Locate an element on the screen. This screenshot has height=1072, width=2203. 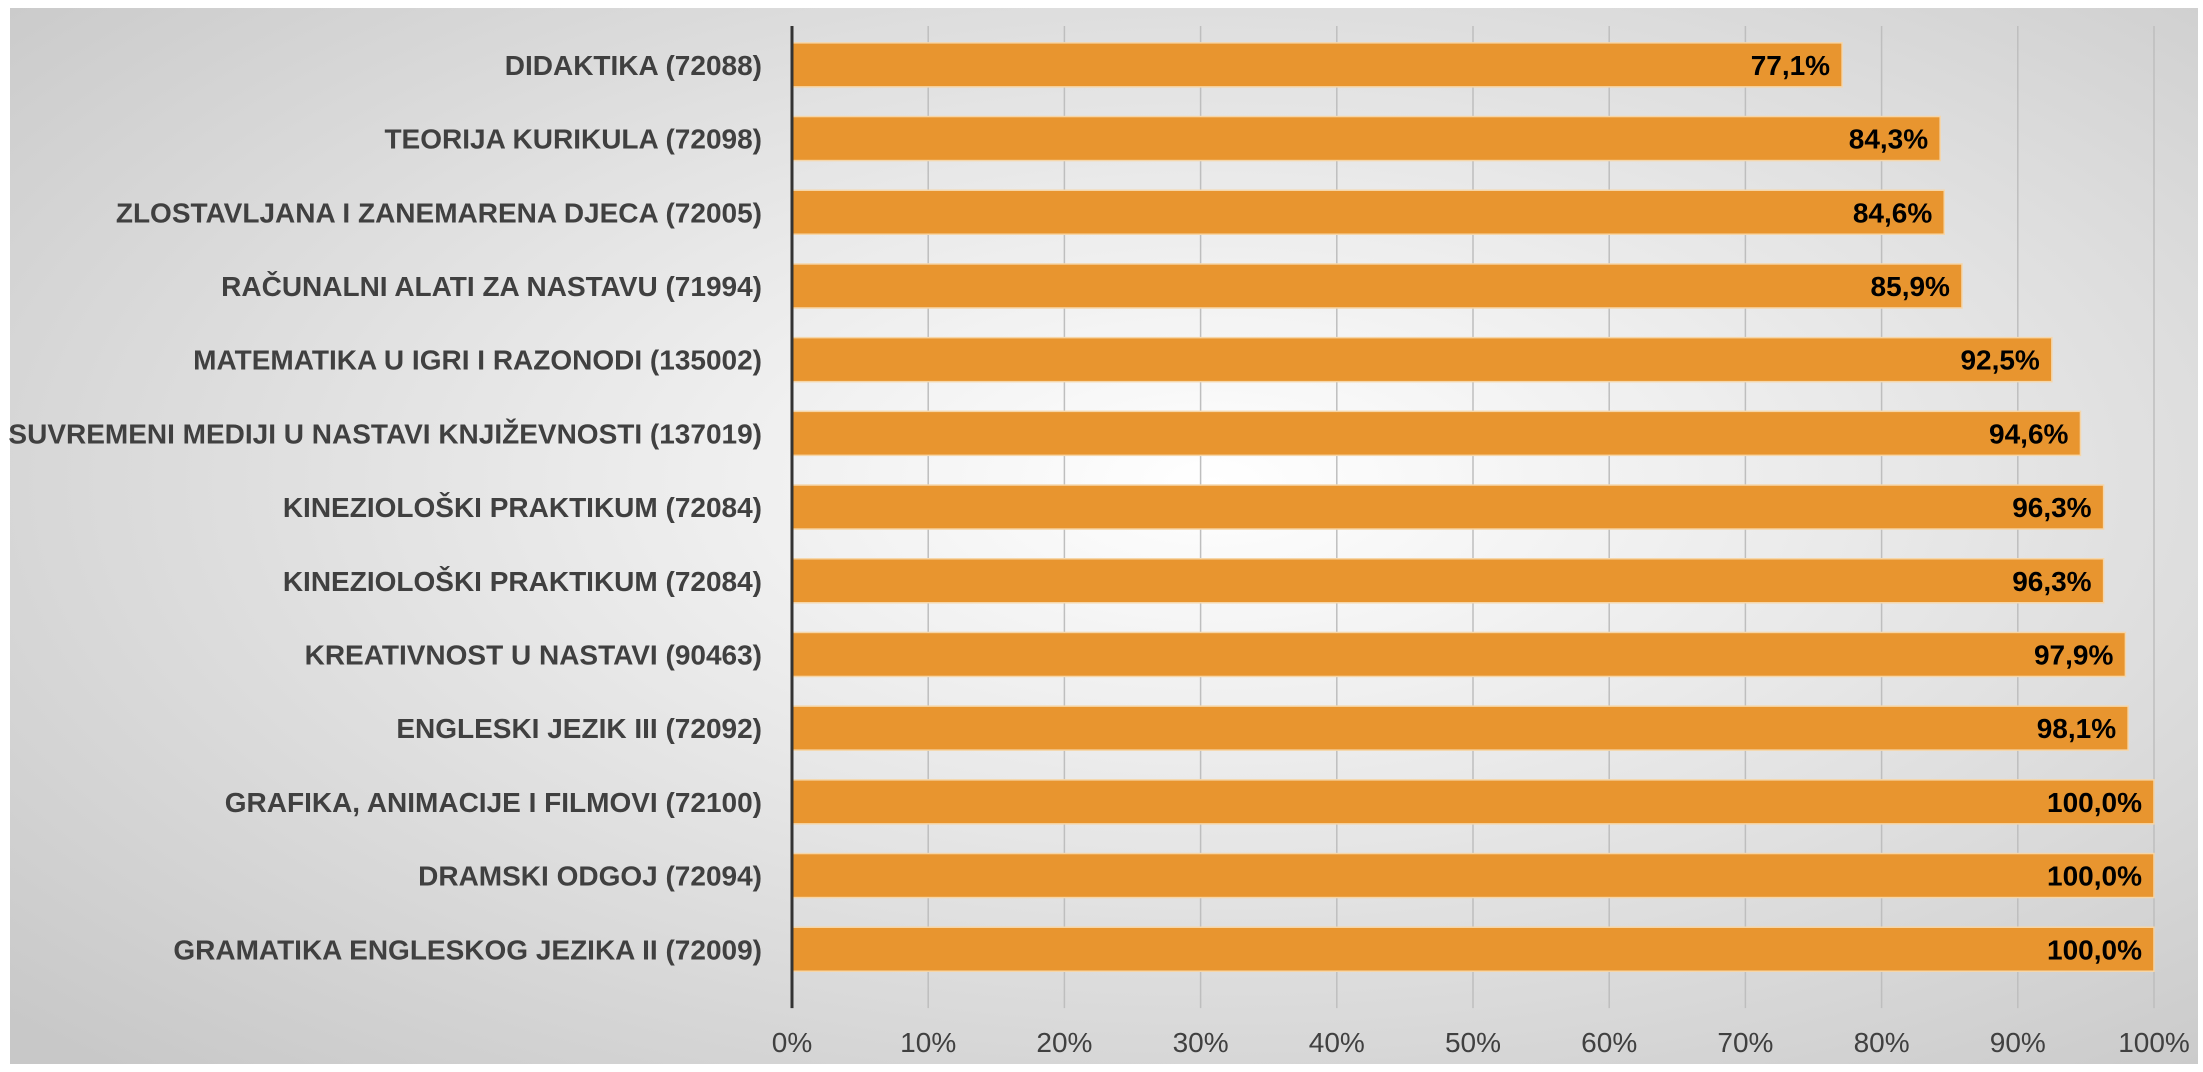
category-label: MATEMATIKA U IGRI I RAZONODI (135002) is located at coordinates (477, 360).